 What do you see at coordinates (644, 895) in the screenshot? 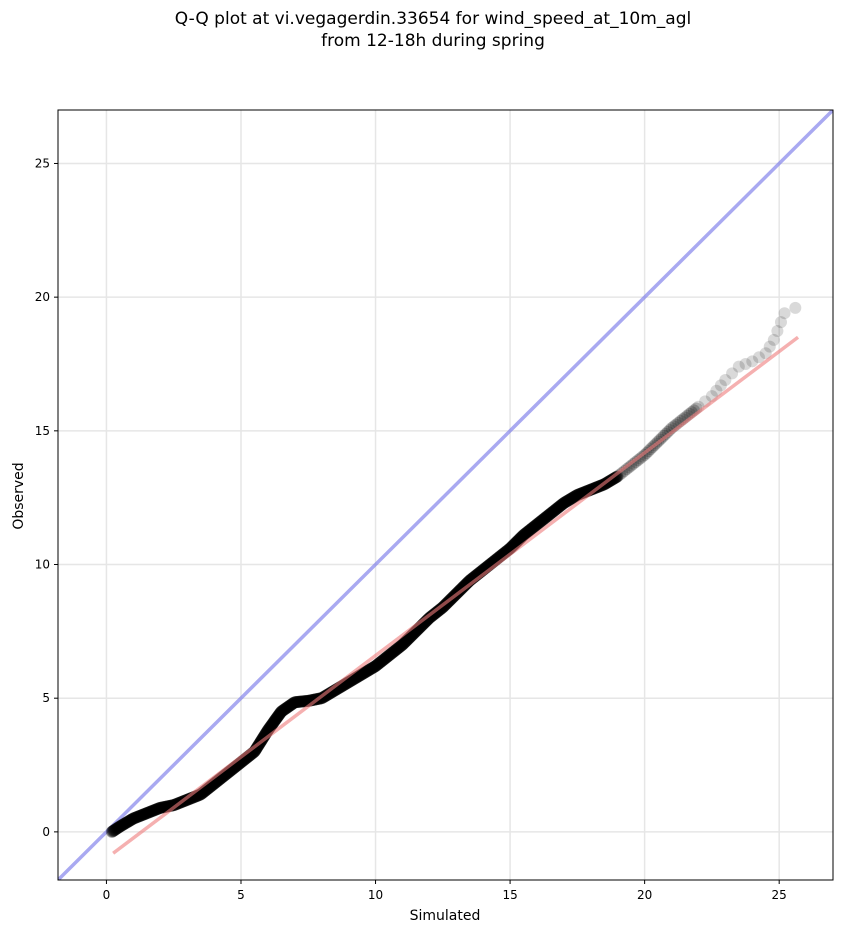
I see `x-tick-label: 20` at bounding box center [644, 895].